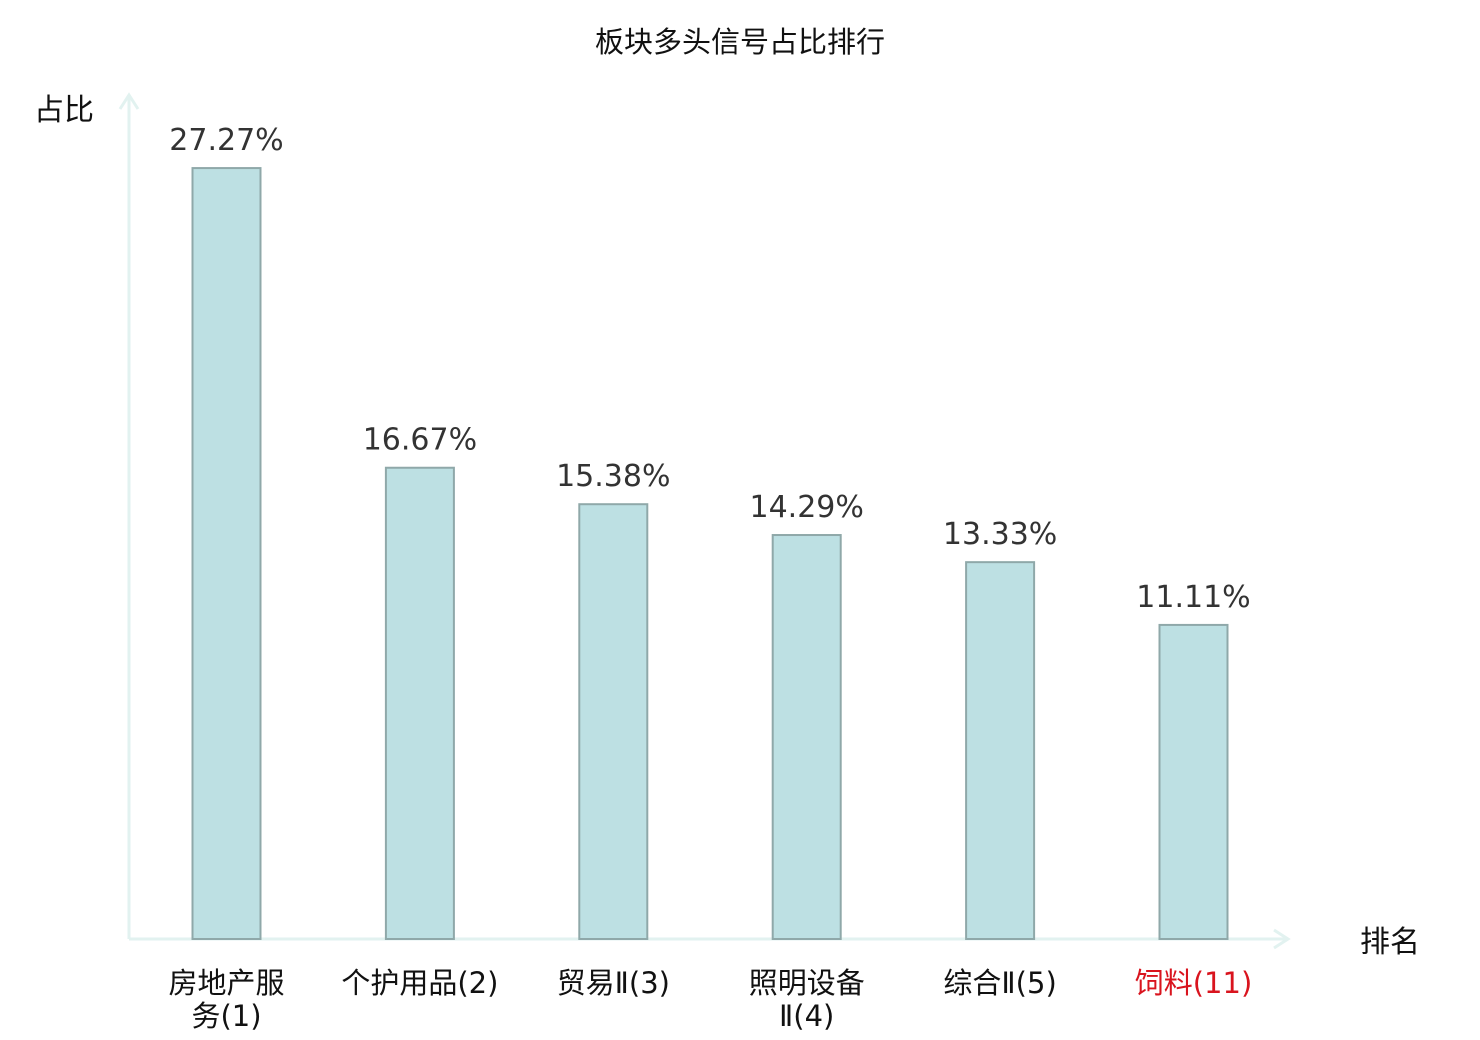 This screenshot has height=1040, width=1480. Describe the element at coordinates (1390, 942) in the screenshot. I see `x-axis-label: 排名` at that location.